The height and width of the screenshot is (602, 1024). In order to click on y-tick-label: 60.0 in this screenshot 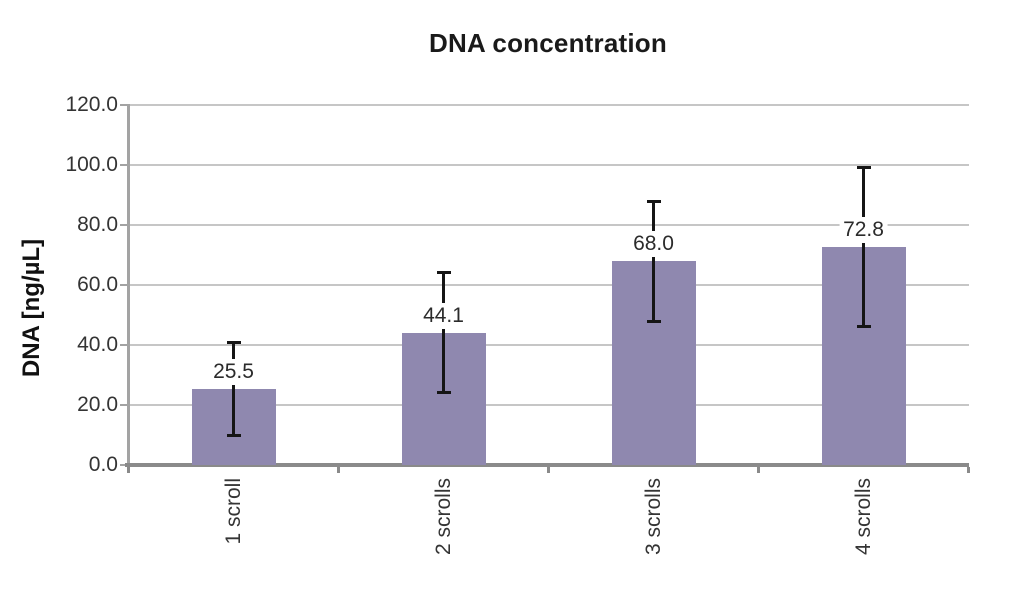, I will do `click(97, 284)`.